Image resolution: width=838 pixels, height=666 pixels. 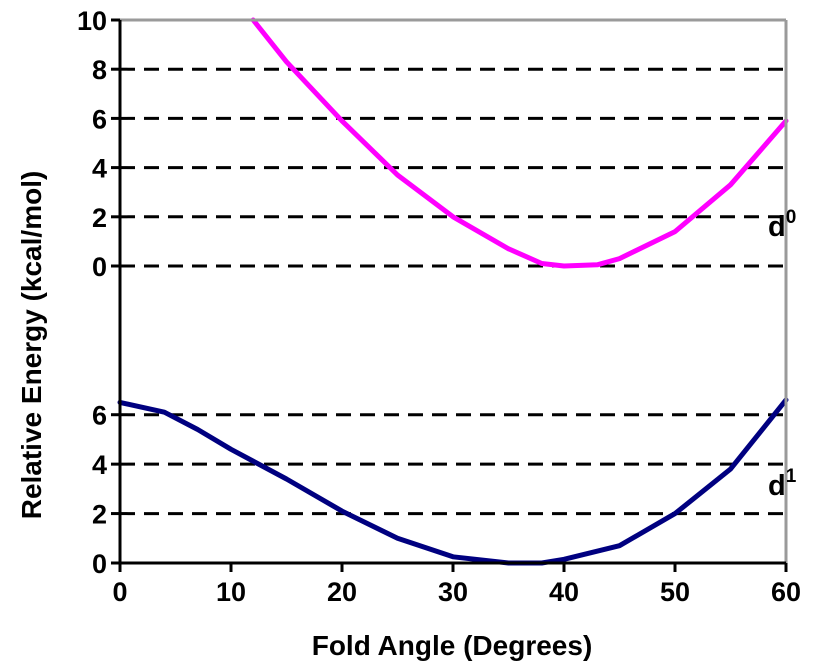 I want to click on x-tick-20: 20, so click(x=342, y=592).